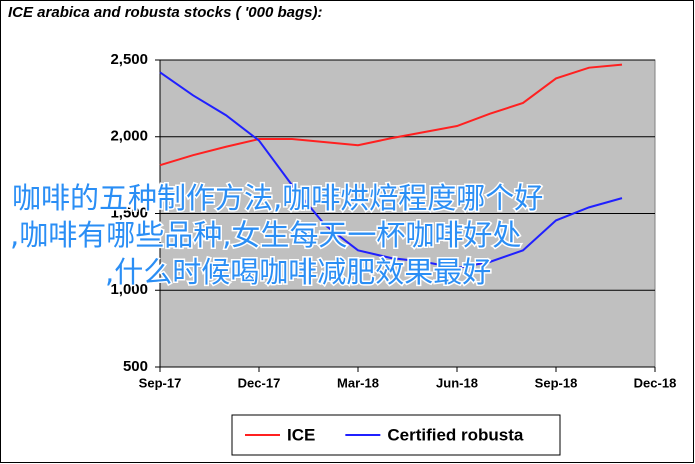  Describe the element at coordinates (298, 272) in the screenshot. I see `annotation: ,什么时候喝咖啡减肥效果最好` at that location.